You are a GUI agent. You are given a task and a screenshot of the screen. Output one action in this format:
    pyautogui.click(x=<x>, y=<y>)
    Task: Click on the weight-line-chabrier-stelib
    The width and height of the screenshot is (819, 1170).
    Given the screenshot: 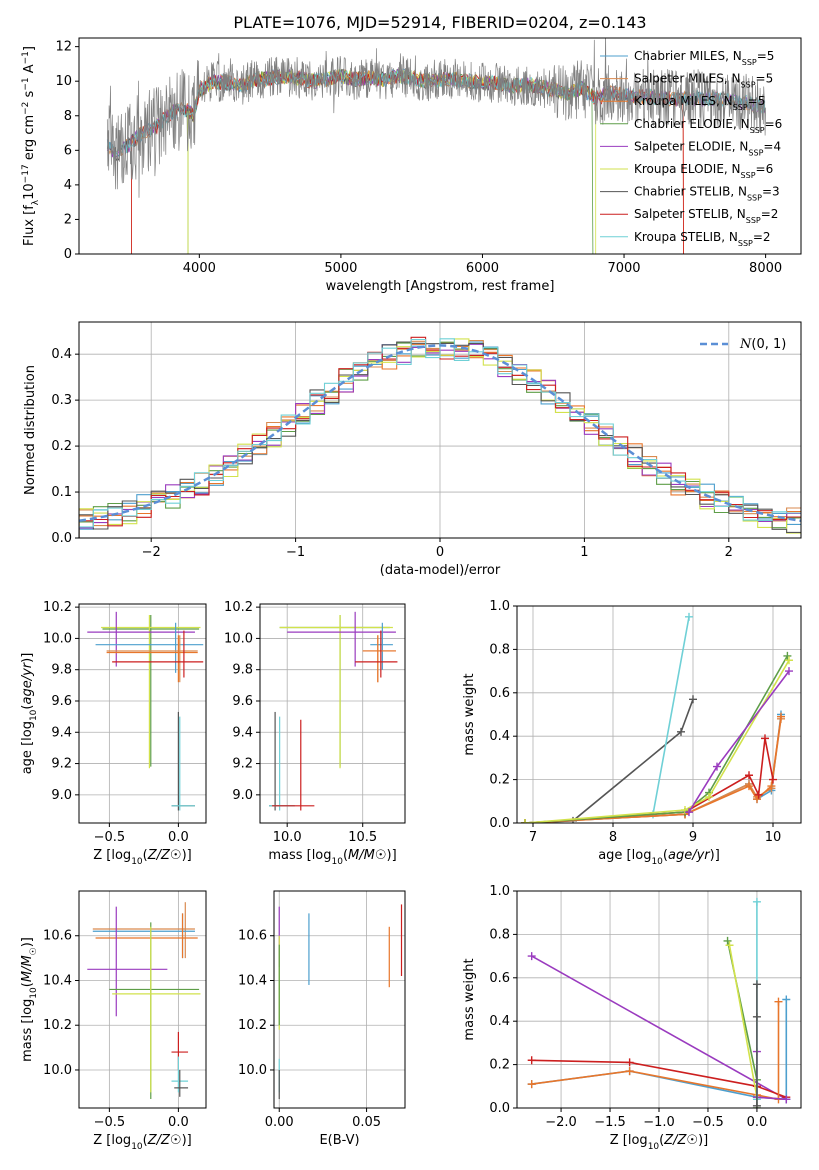 What is the action you would take?
    pyautogui.click(x=609, y=761)
    